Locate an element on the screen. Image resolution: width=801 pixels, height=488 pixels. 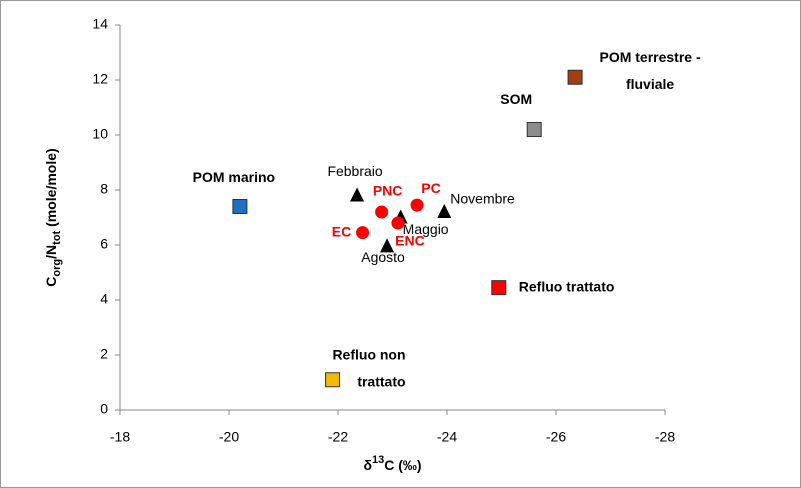
point-label: PC is located at coordinates (430, 188).